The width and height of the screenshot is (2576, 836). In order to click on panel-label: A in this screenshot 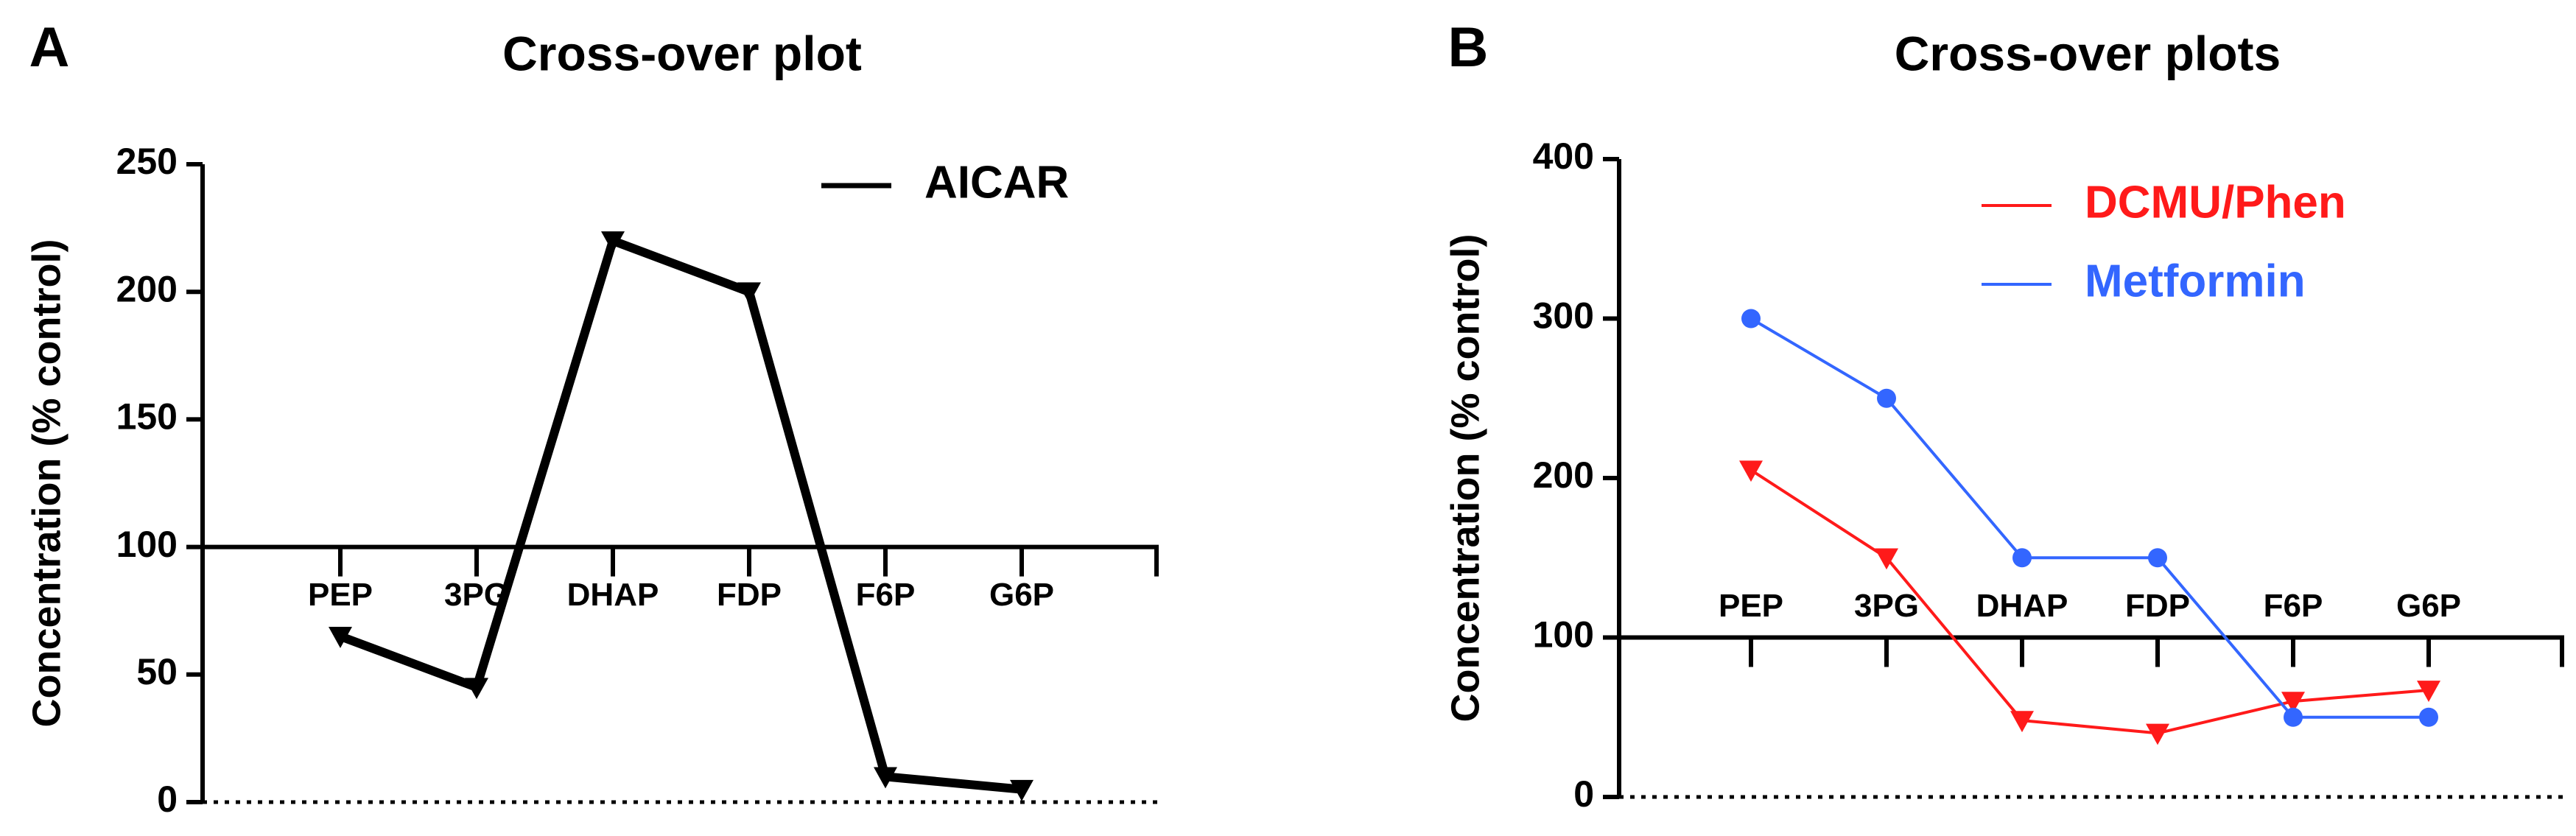, I will do `click(49, 47)`.